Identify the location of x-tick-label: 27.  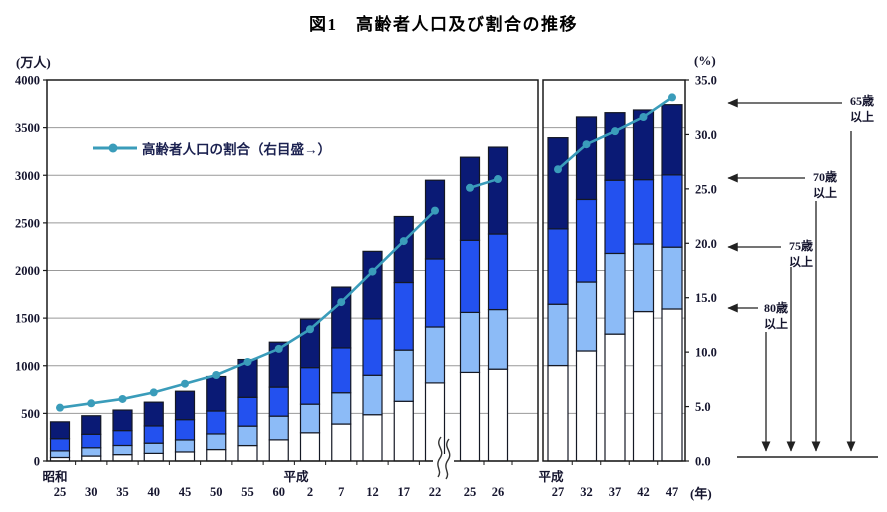
(558, 492).